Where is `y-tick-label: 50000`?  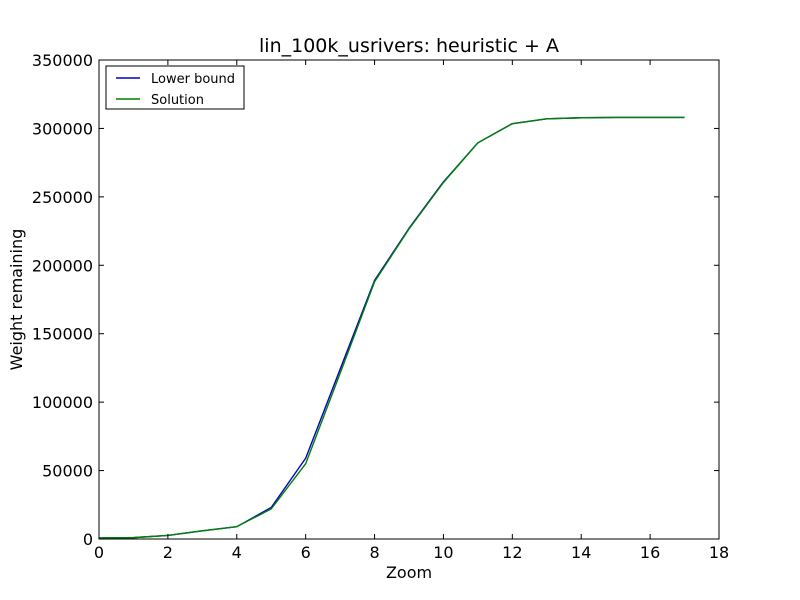
y-tick-label: 50000 is located at coordinates (67, 471).